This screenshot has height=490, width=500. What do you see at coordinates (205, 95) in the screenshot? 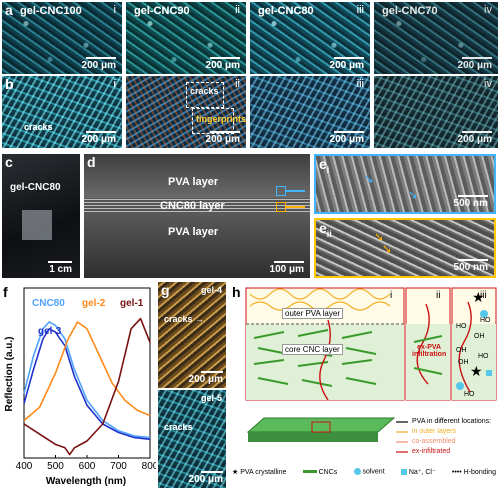
I see `cracks-inset-box` at bounding box center [205, 95].